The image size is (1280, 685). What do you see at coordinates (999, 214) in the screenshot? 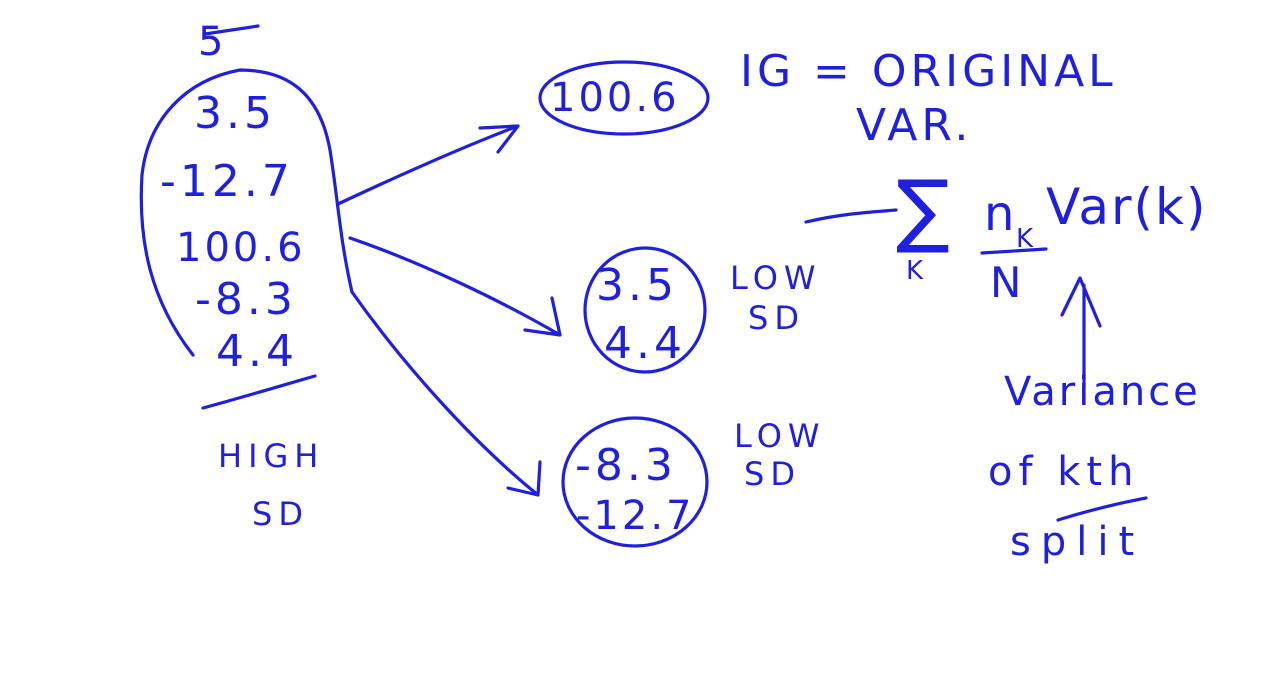
I see `fraction-numerator: n` at bounding box center [999, 214].